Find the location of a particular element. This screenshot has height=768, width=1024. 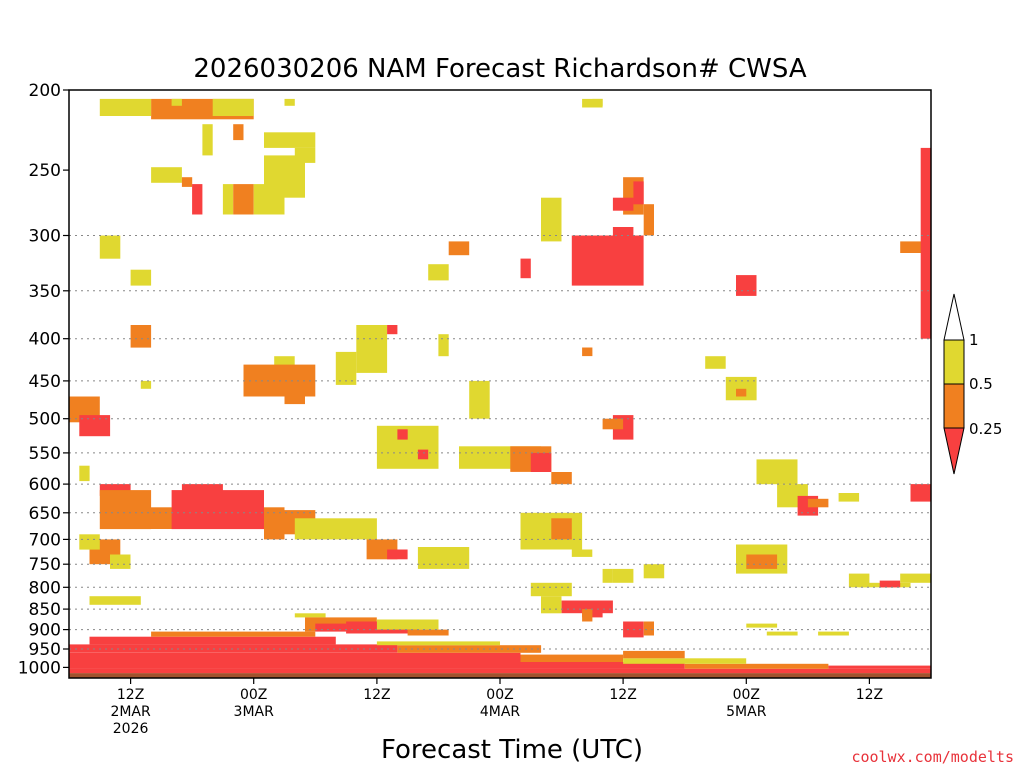

y-tick-label: 600 is located at coordinates (45, 485).